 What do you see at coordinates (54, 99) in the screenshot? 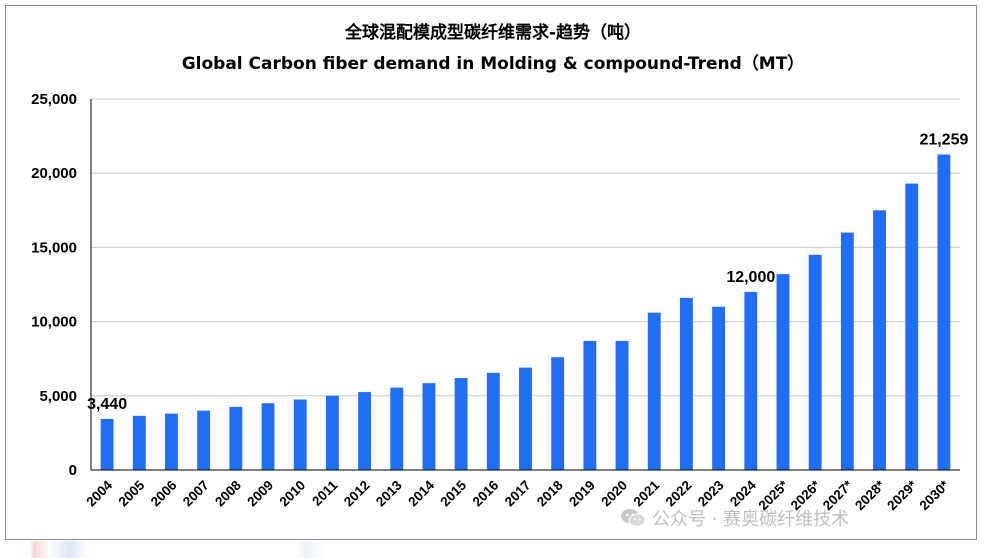
I see `y-tick-label: 25,000` at bounding box center [54, 99].